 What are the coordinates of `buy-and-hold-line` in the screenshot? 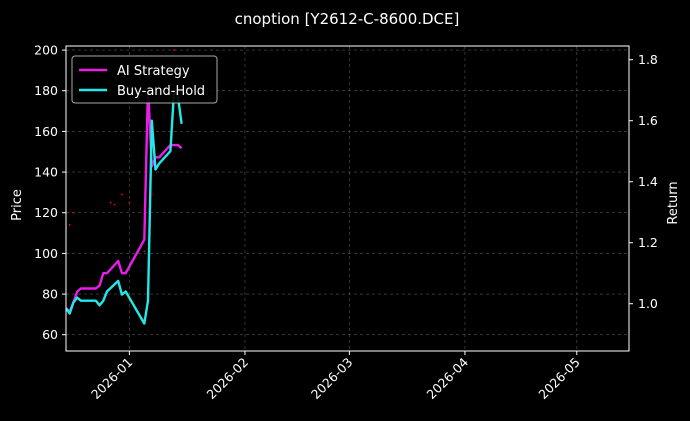 It's located at (124, 206).